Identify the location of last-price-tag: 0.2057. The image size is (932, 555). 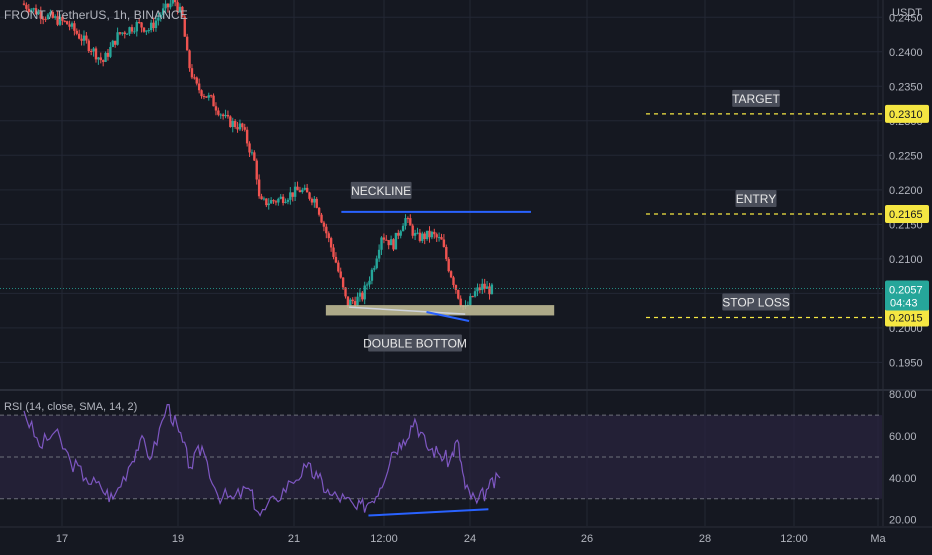
(906, 291).